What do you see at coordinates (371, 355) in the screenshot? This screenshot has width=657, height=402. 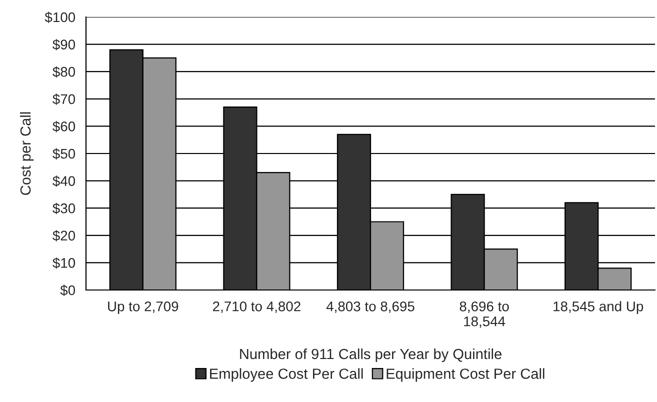 I see `x-axis-title: Number of 911 Calls per Year by Quintile` at bounding box center [371, 355].